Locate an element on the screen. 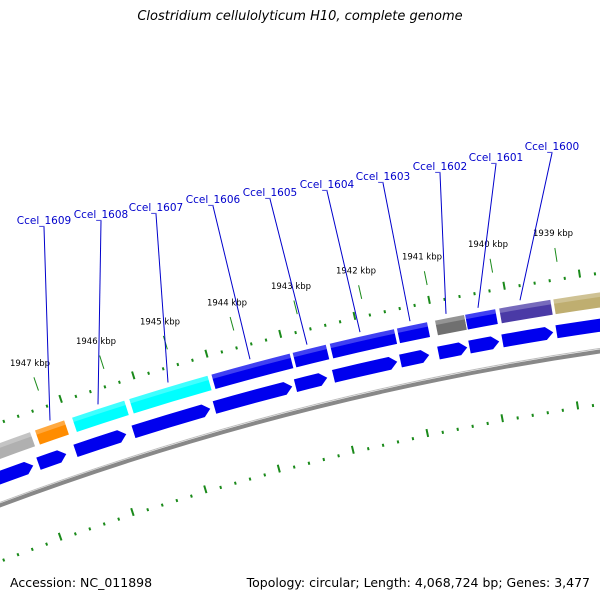 The image size is (600, 604). gene-label: Ccel_1603 is located at coordinates (383, 177).